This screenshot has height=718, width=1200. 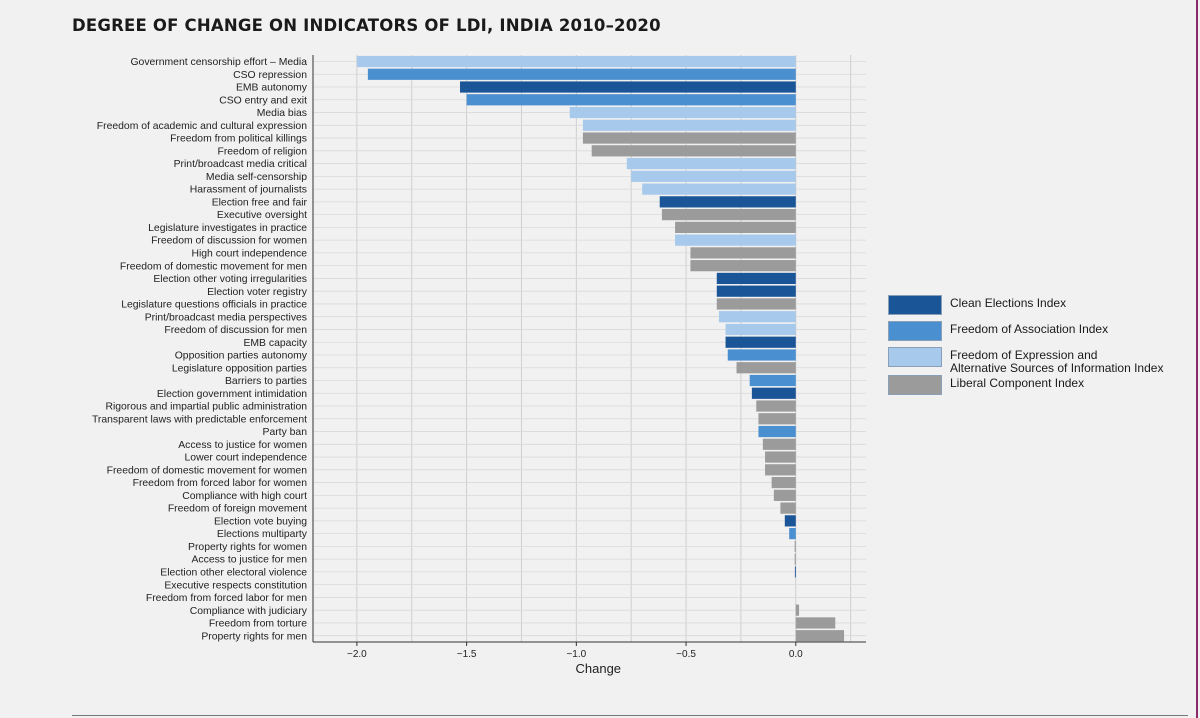 I want to click on category-label: Election government intimidation, so click(x=232, y=394).